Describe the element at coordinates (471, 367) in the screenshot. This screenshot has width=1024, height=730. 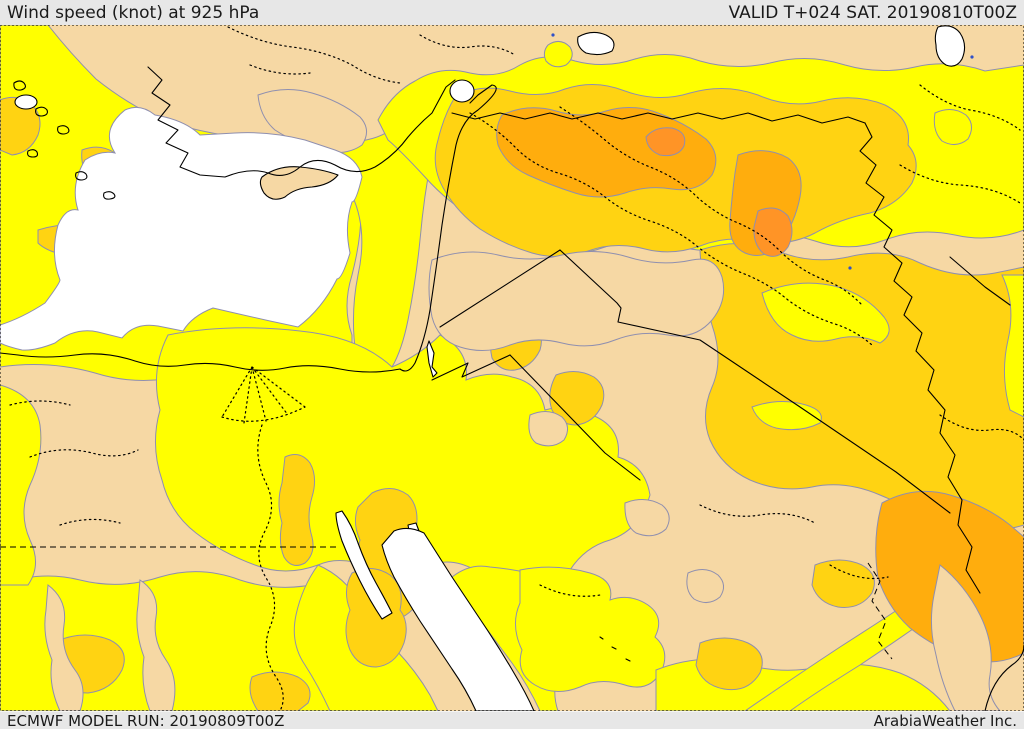
I see `jordan-saudi-border` at that location.